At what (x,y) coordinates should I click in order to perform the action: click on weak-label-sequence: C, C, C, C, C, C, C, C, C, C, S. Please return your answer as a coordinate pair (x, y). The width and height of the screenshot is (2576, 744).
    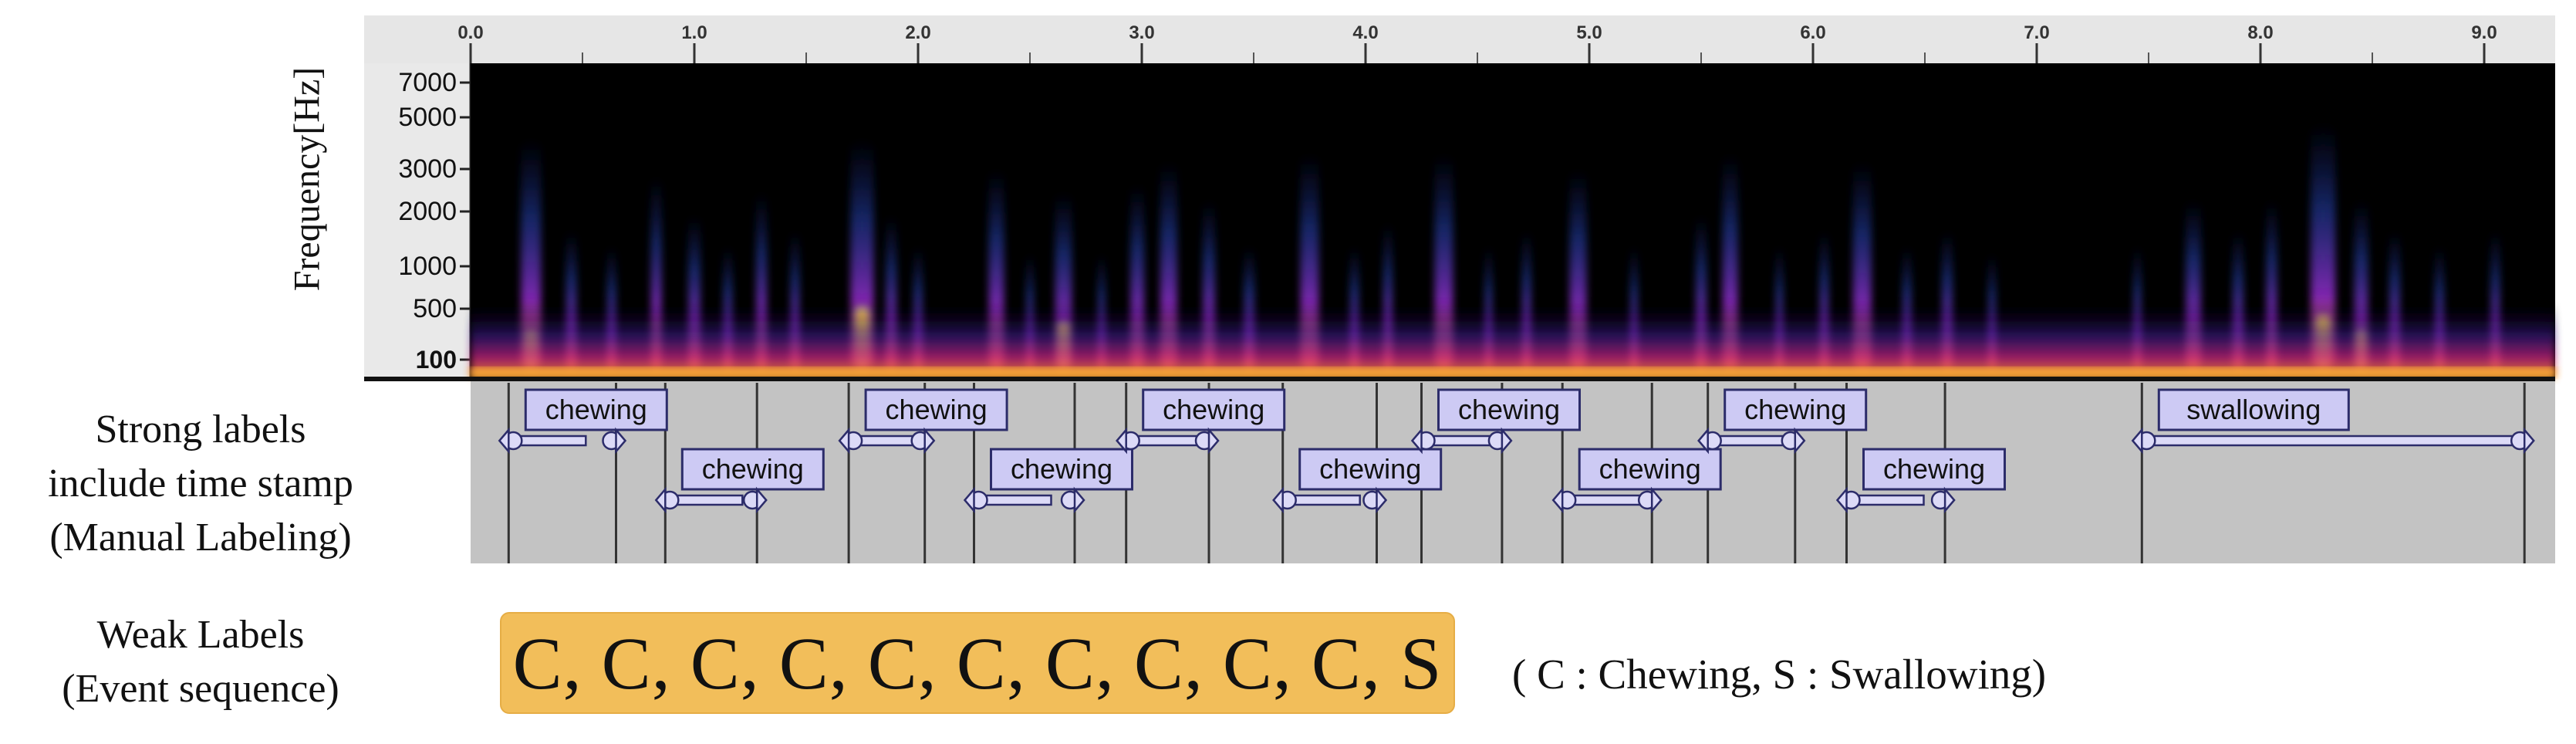
    Looking at the image, I should click on (977, 663).